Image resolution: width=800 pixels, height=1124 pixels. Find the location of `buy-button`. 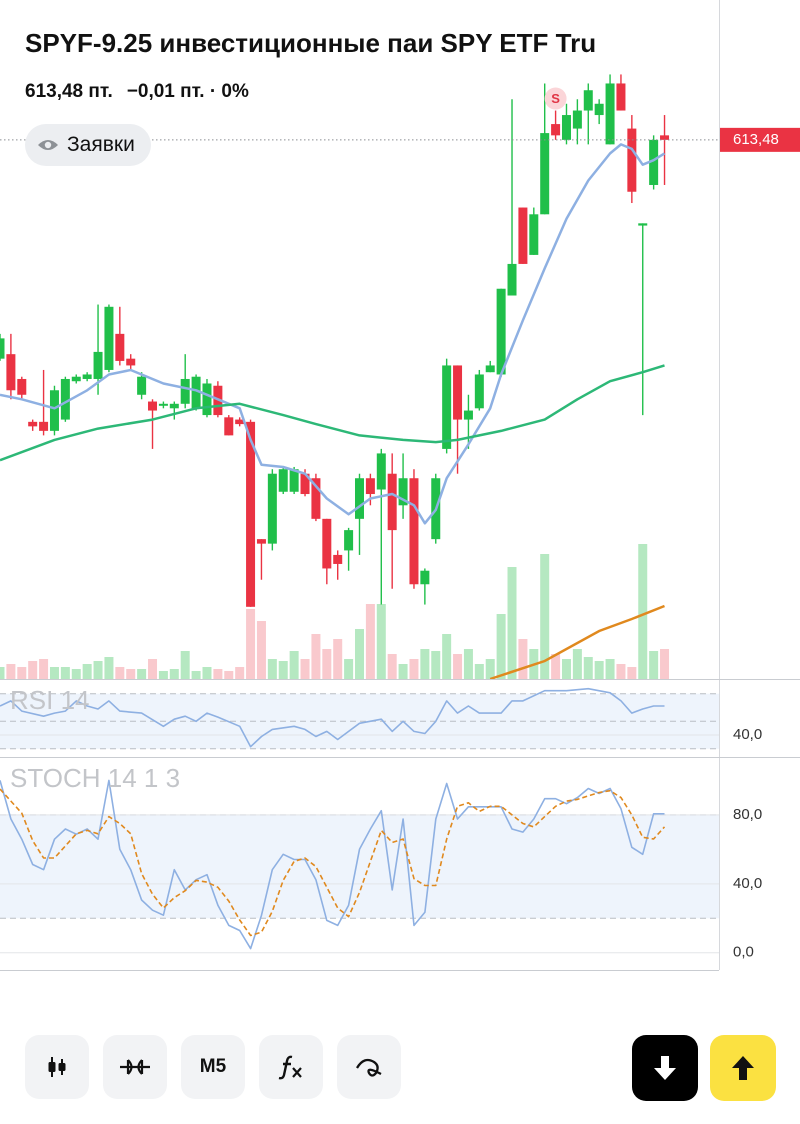

buy-button is located at coordinates (743, 1068).